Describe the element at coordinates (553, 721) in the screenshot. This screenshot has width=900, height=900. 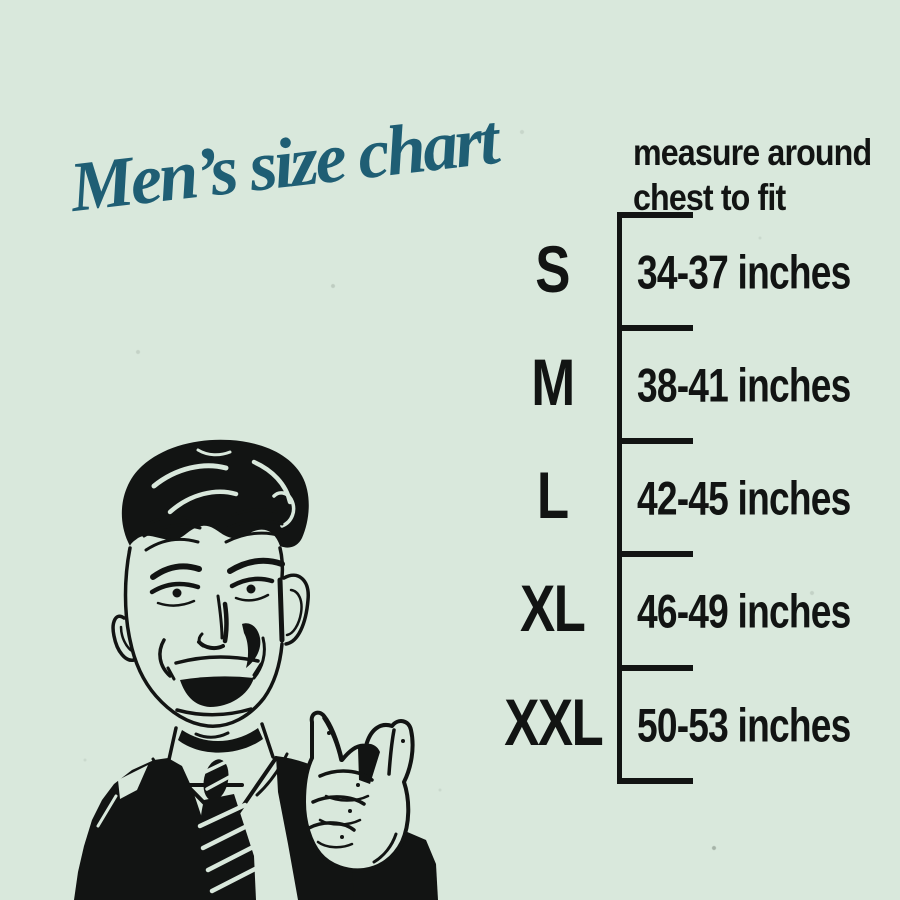
I see `size-label: XXL` at that location.